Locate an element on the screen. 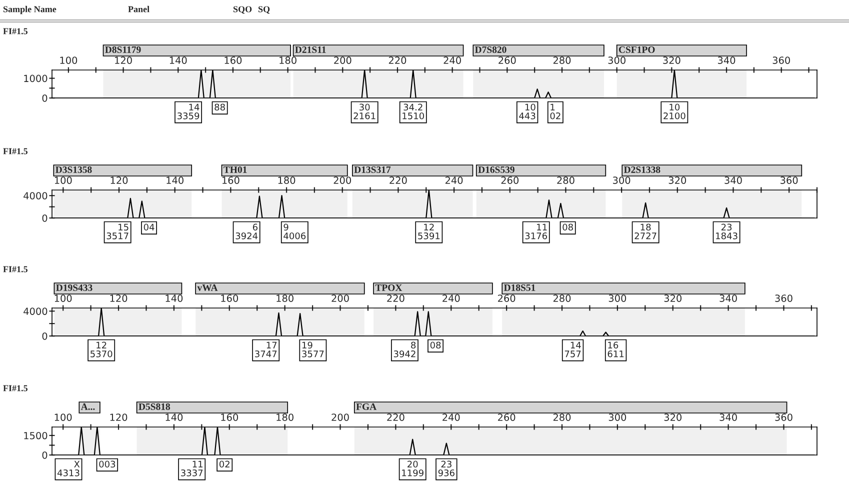  text: Panel is located at coordinates (139, 9).